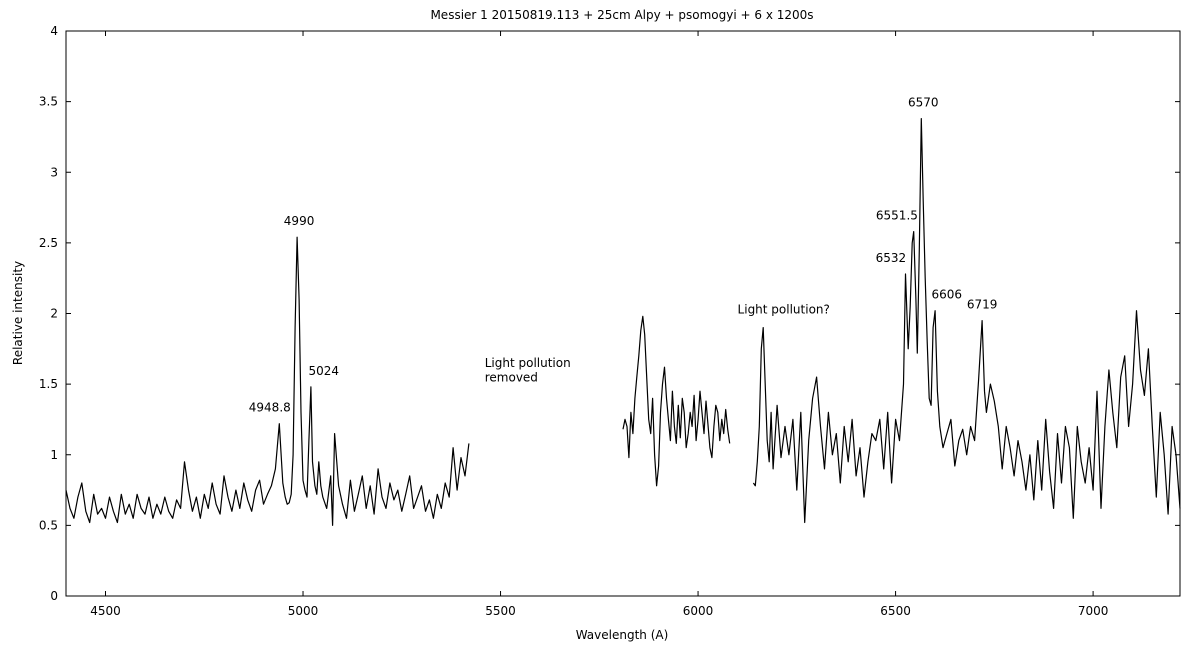 The width and height of the screenshot is (1200, 651). Describe the element at coordinates (303, 611) in the screenshot. I see `x-tick-label: 5000` at that location.